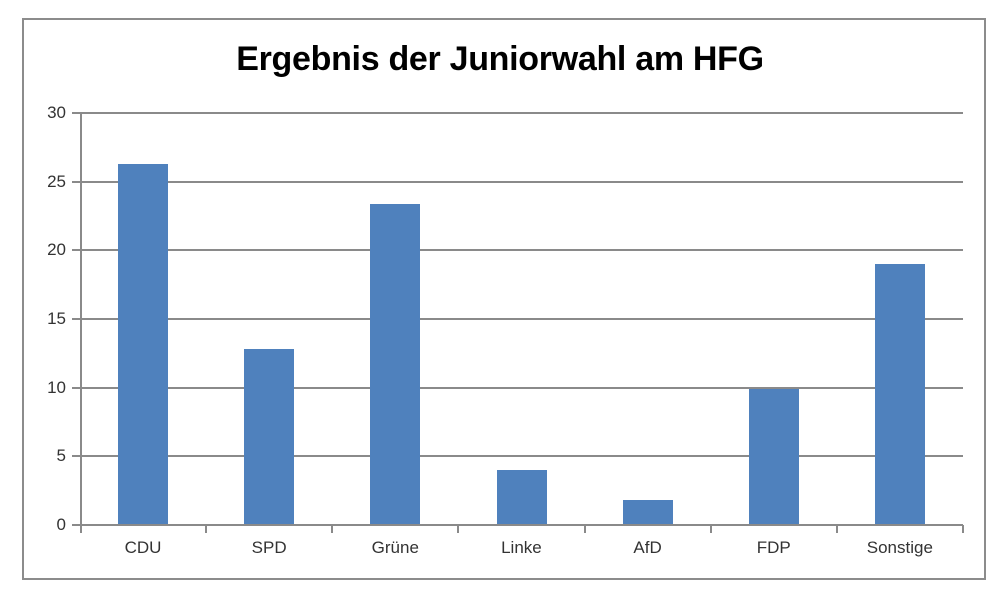 The height and width of the screenshot is (592, 1000). Describe the element at coordinates (500, 59) in the screenshot. I see `chart-title: Ergebnis der Juniorwahl am HFG` at that location.